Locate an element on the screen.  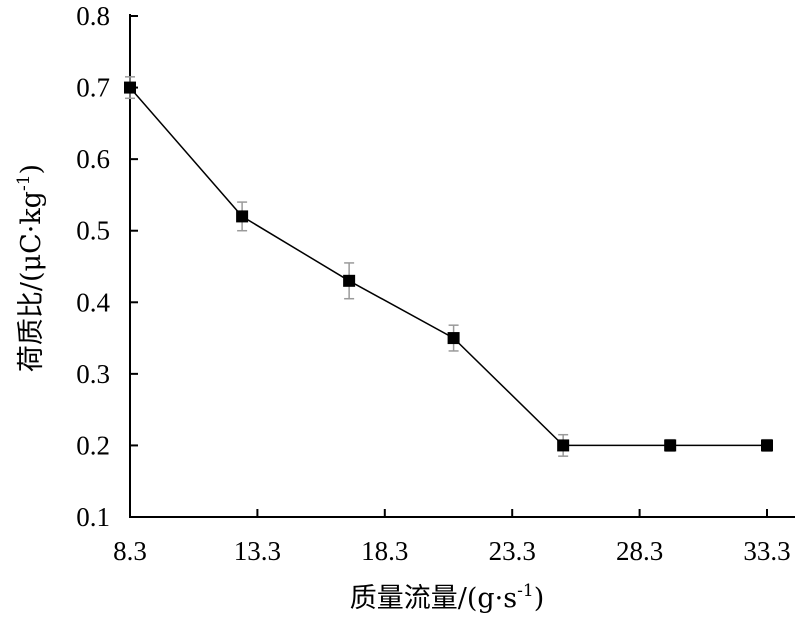
x-tick-label: 18.3 is located at coordinates (384, 551).